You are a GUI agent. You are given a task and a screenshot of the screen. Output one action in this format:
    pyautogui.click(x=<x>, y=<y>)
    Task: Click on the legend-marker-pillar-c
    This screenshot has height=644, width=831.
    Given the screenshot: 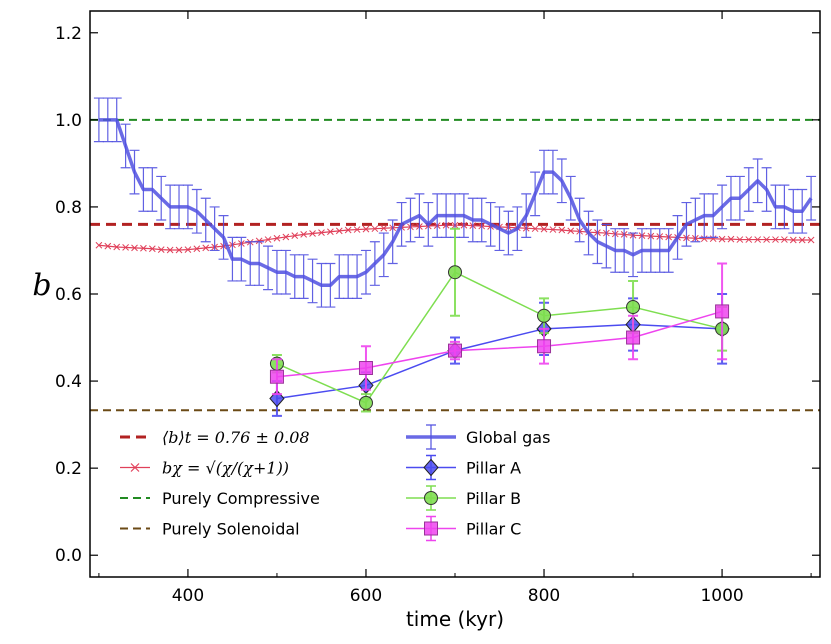 What is the action you would take?
    pyautogui.click(x=431, y=528)
    